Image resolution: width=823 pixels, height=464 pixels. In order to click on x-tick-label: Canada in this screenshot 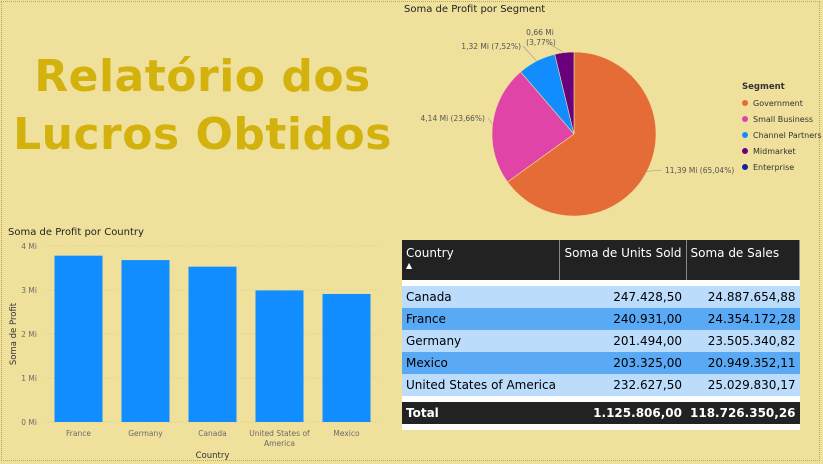, I will do `click(212, 433)`.